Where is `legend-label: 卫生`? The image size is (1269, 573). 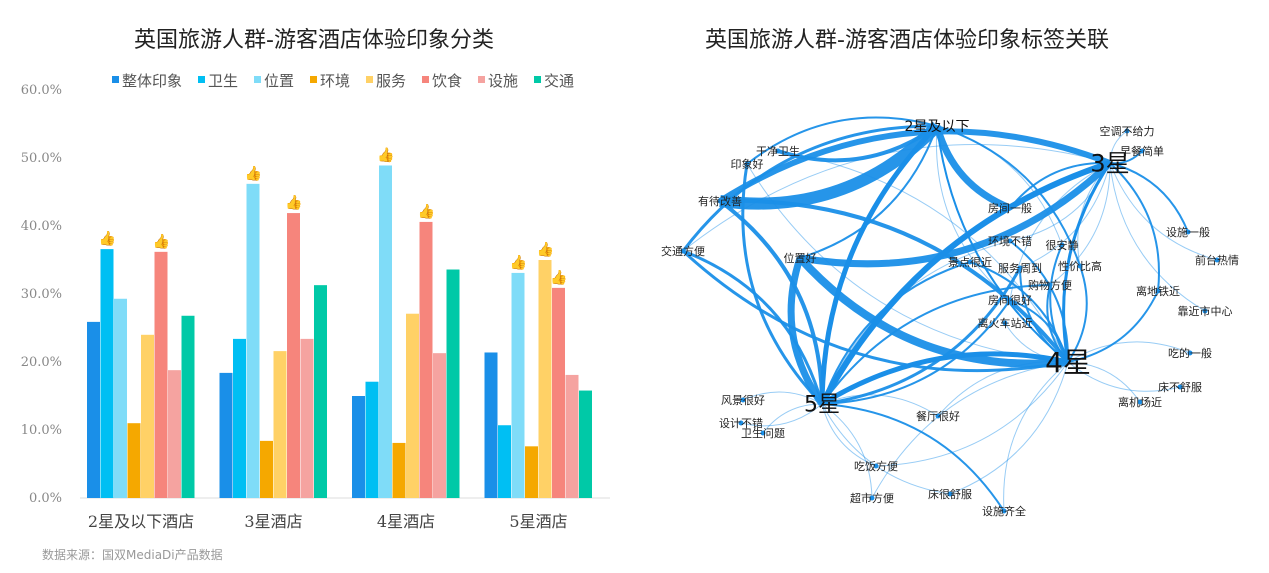 legend-label: 卫生 is located at coordinates (223, 81).